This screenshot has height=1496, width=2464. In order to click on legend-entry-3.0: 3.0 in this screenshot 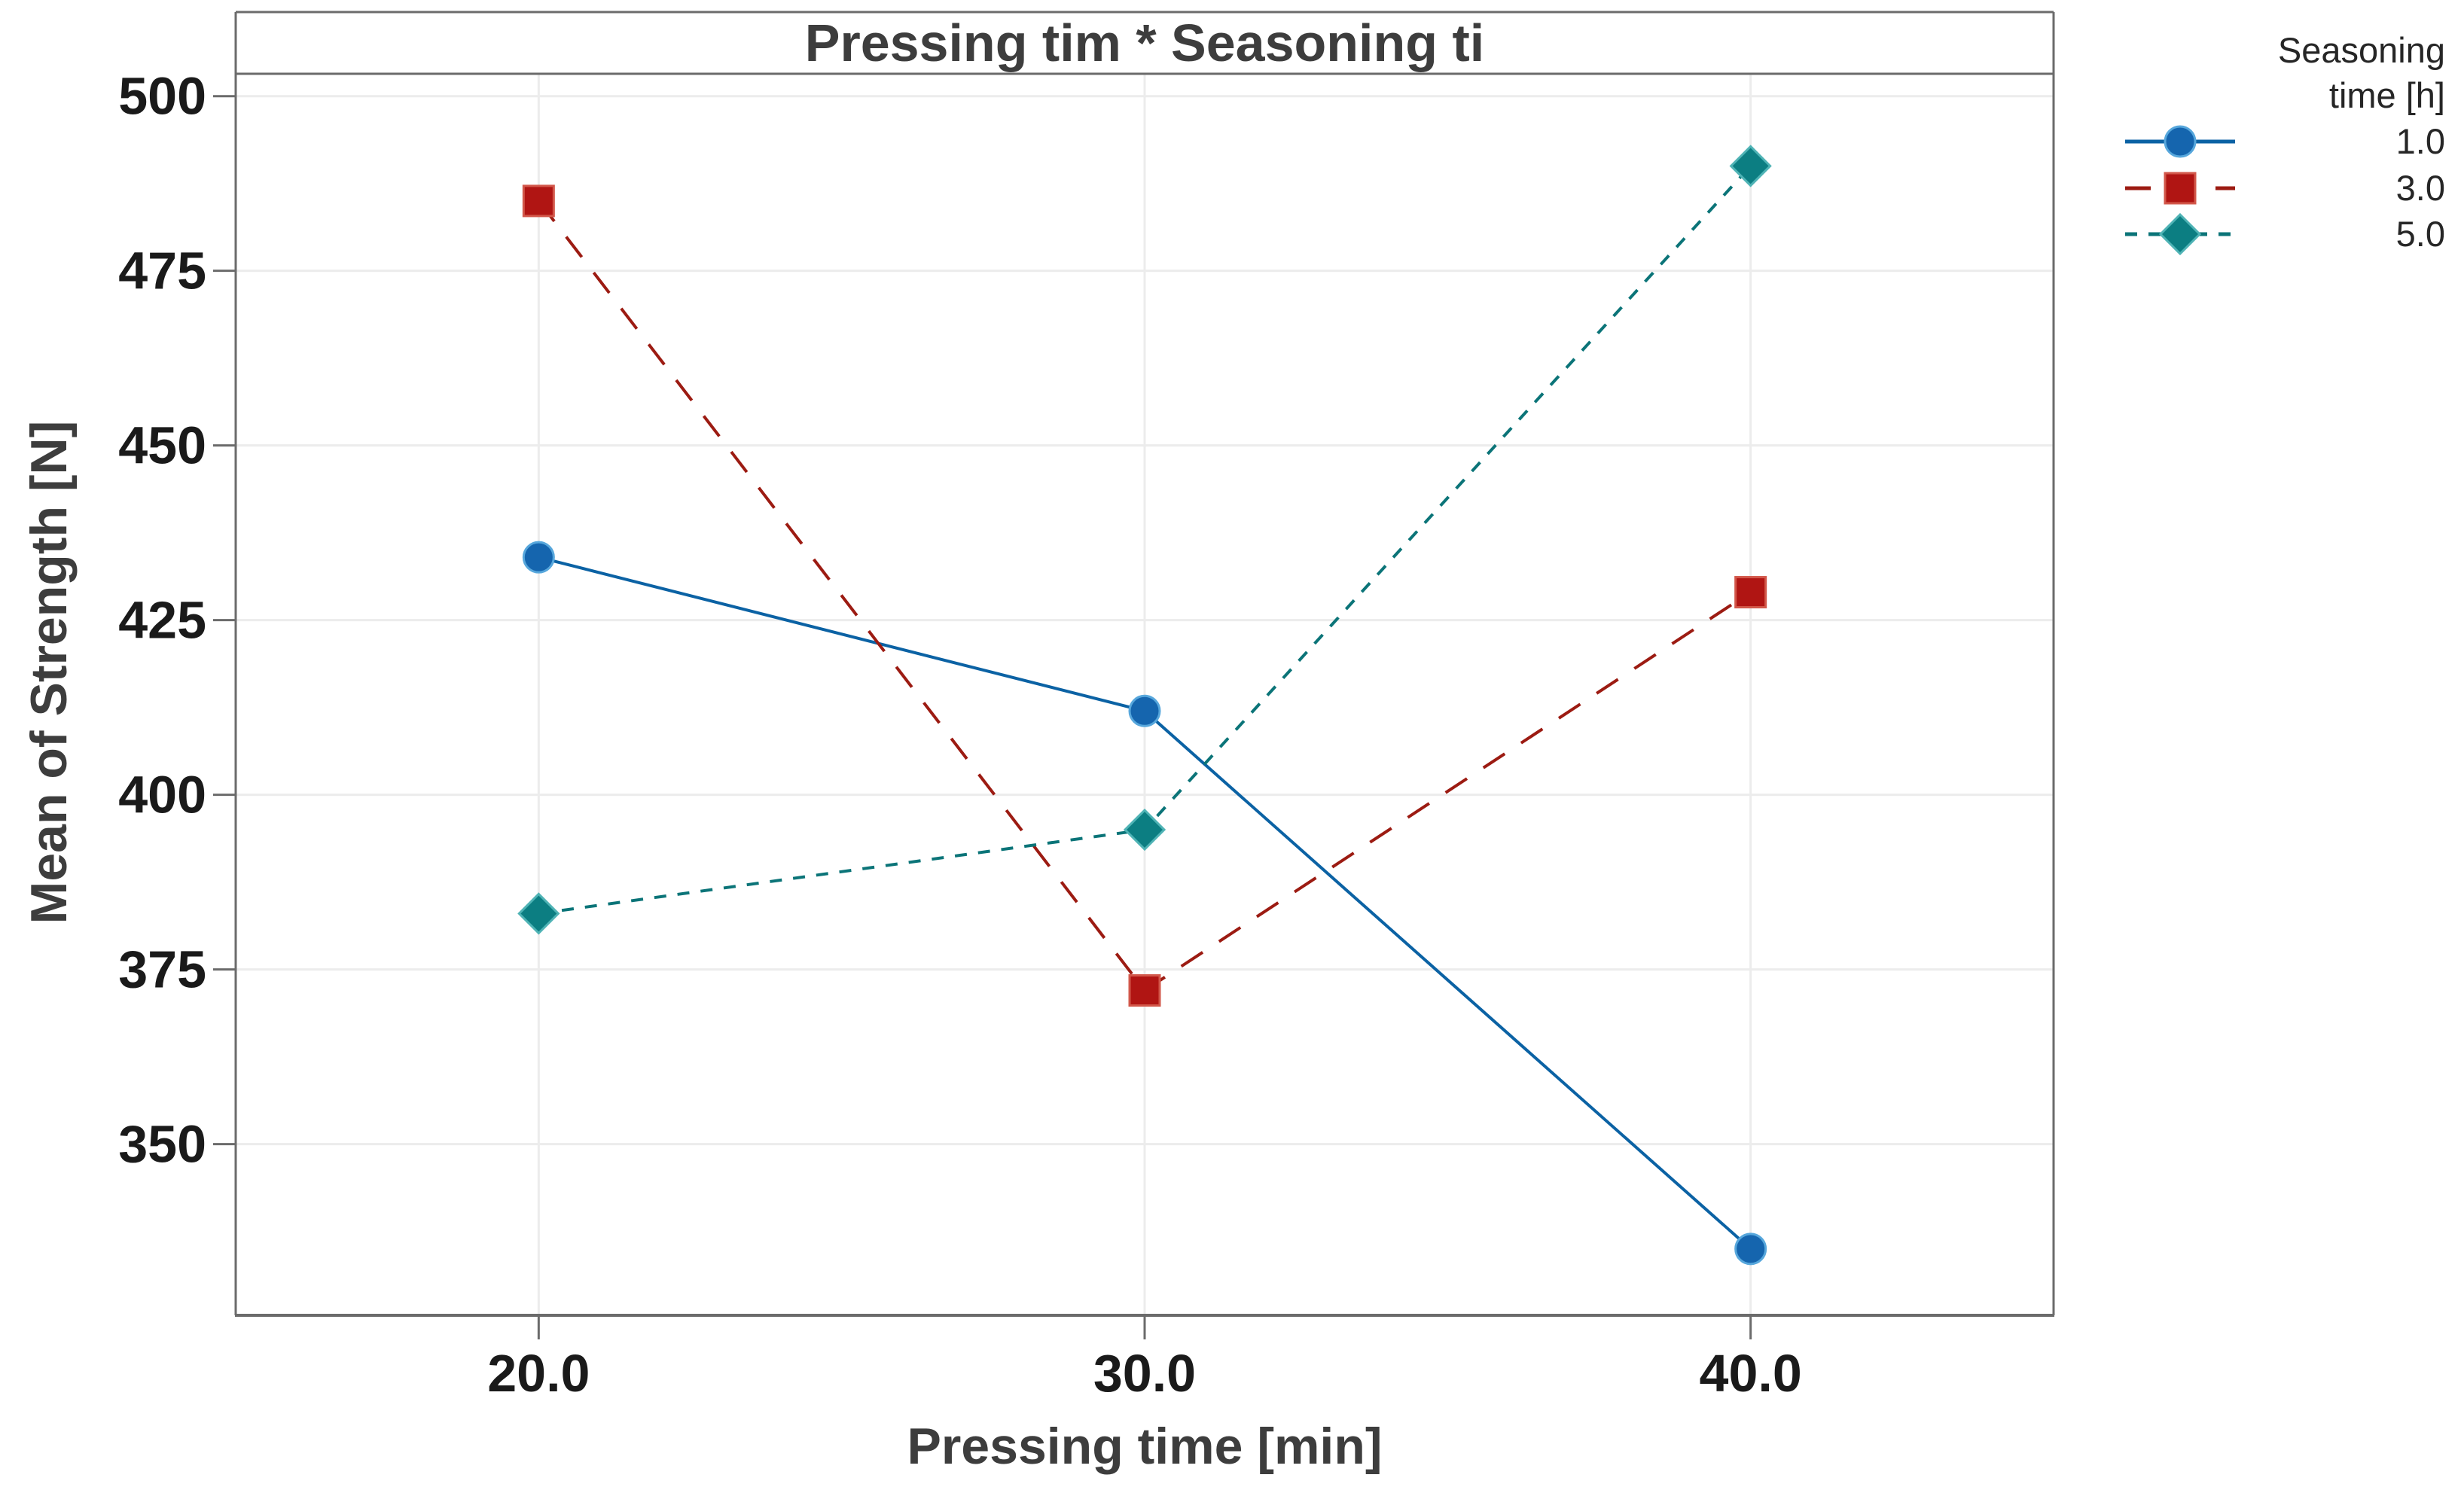, I will do `click(2285, 188)`.